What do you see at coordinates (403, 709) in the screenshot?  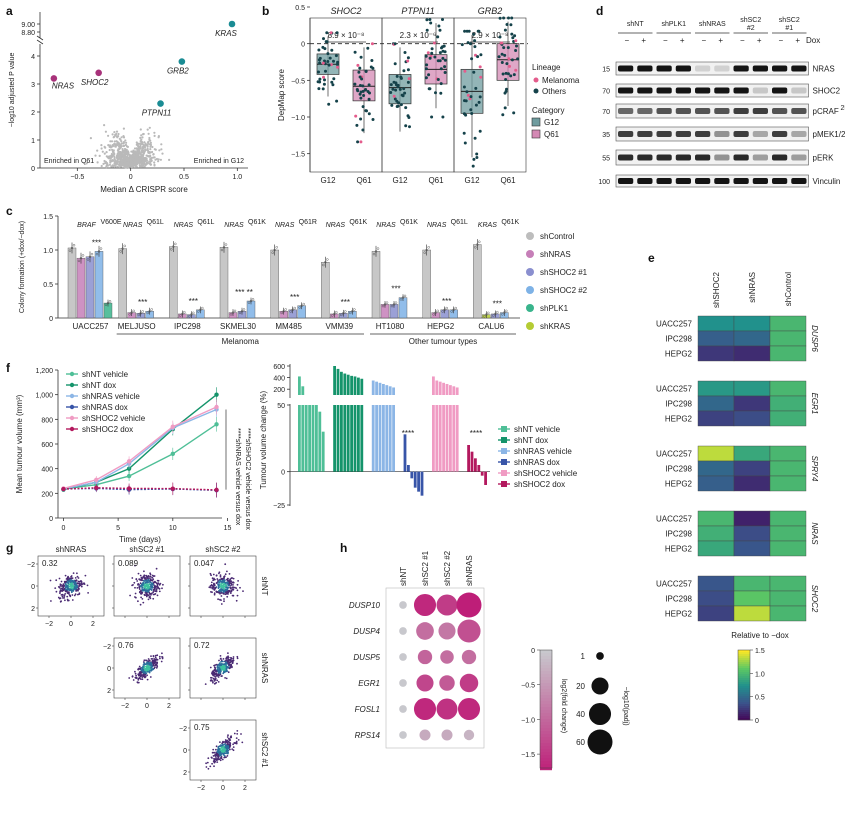 I see `h-dot` at bounding box center [403, 709].